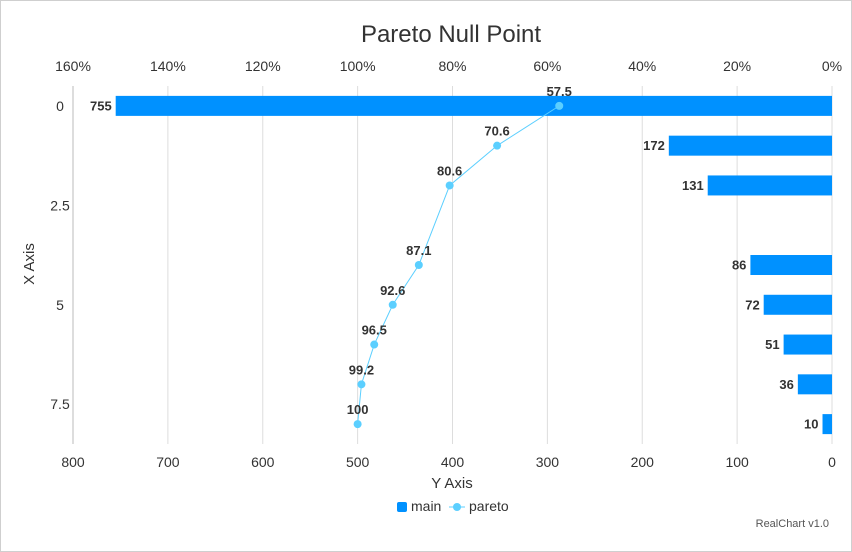 The image size is (852, 552). What do you see at coordinates (832, 66) in the screenshot?
I see `pareto-axis-tick-label: 0%` at bounding box center [832, 66].